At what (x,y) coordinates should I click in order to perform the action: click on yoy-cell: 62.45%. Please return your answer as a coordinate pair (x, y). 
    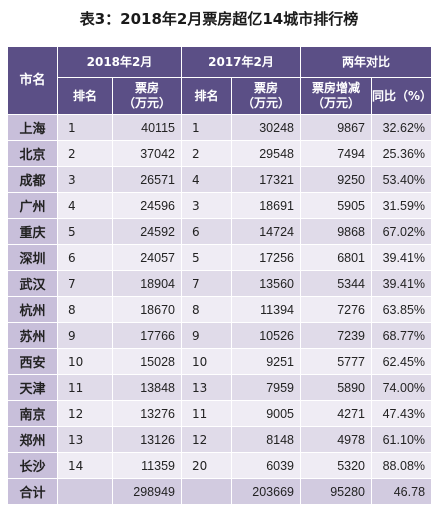
    Looking at the image, I should click on (401, 361).